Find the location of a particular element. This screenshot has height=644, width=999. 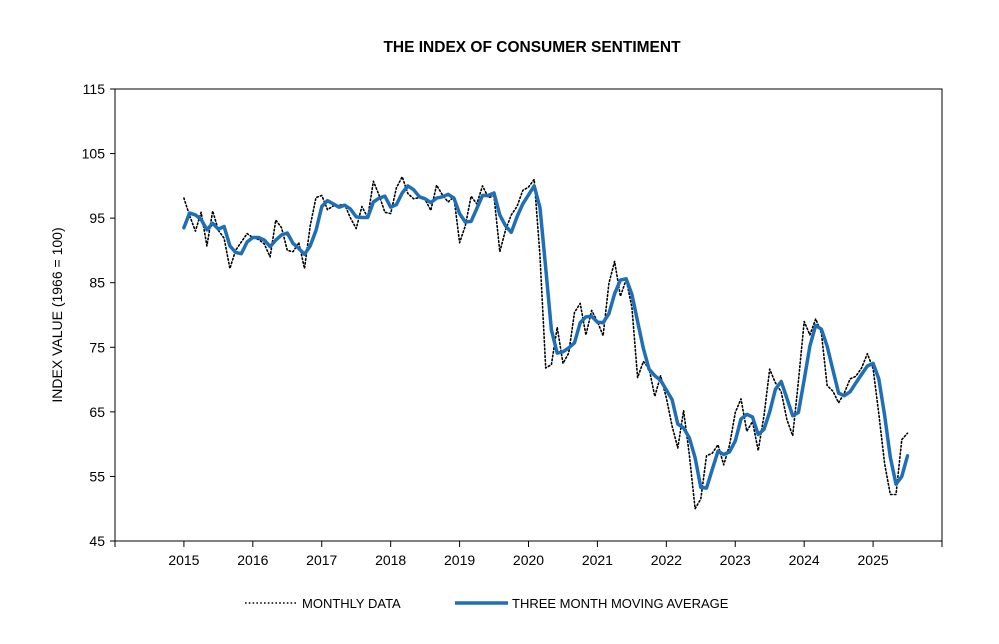

y-tick-label: 55 is located at coordinates (97, 476).